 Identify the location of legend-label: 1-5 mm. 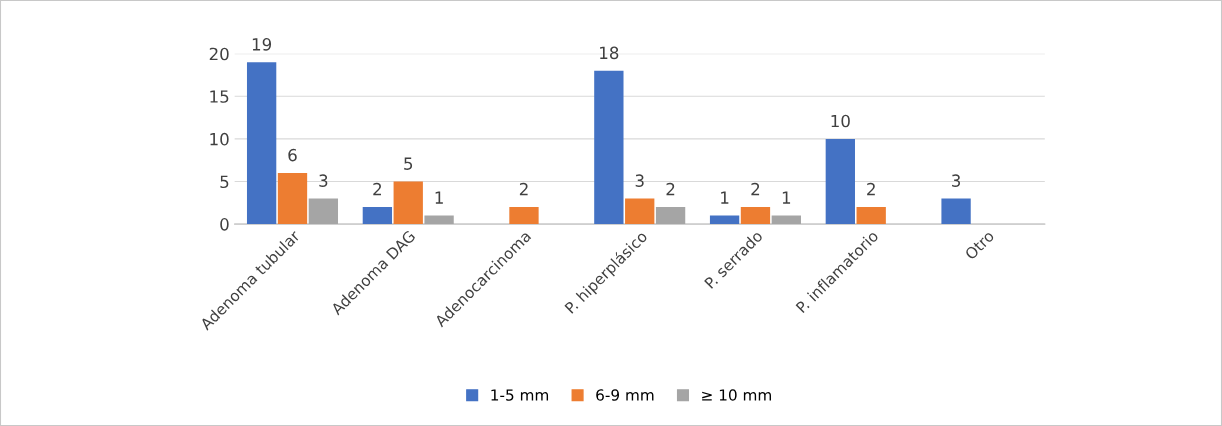
(520, 395).